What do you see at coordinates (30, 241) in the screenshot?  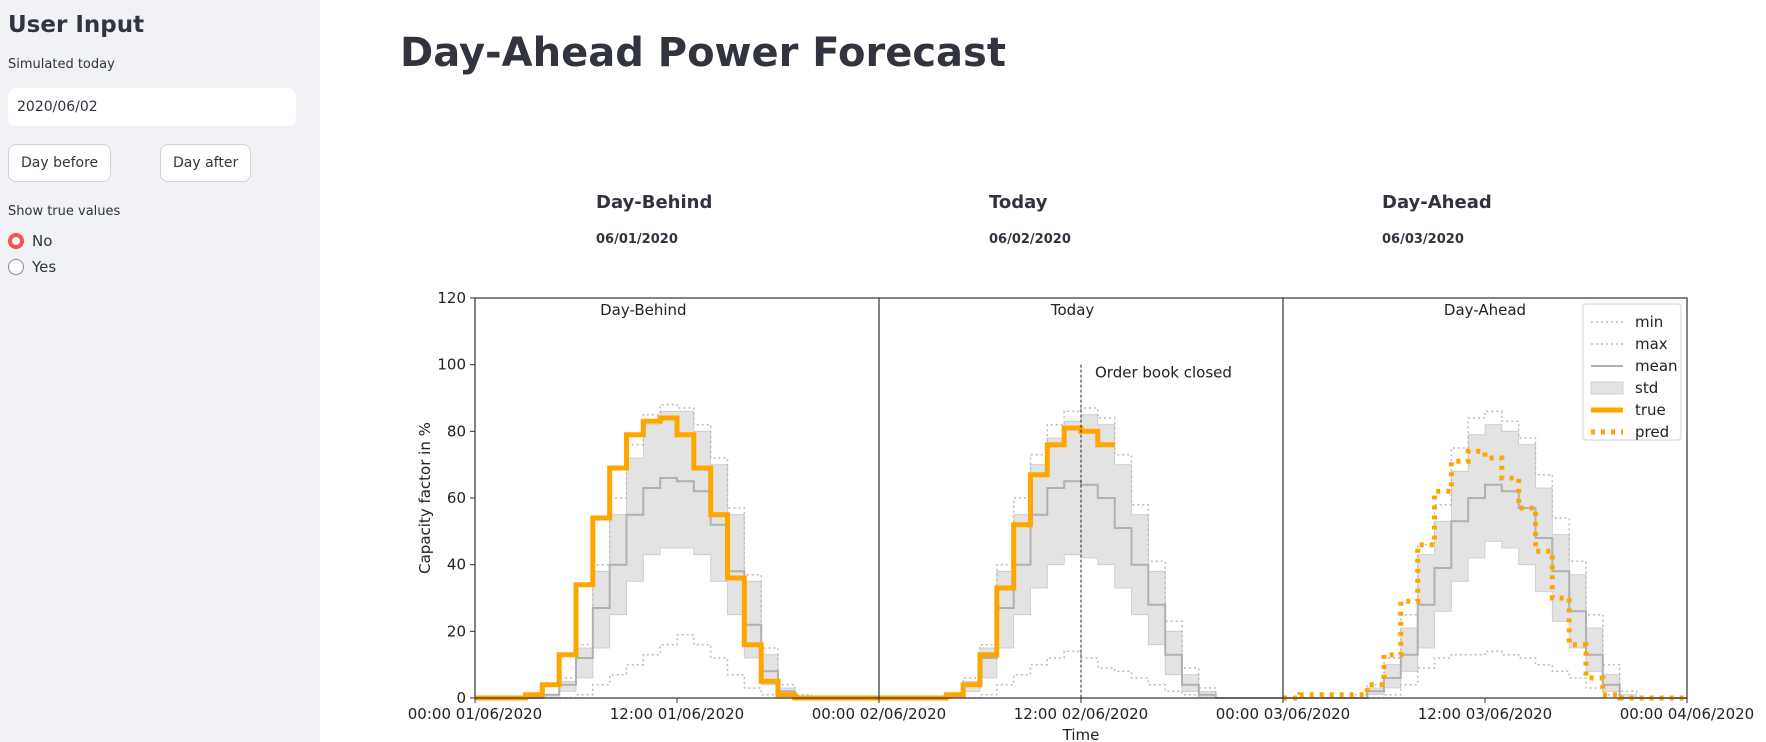 I see `radio-option-no: No` at bounding box center [30, 241].